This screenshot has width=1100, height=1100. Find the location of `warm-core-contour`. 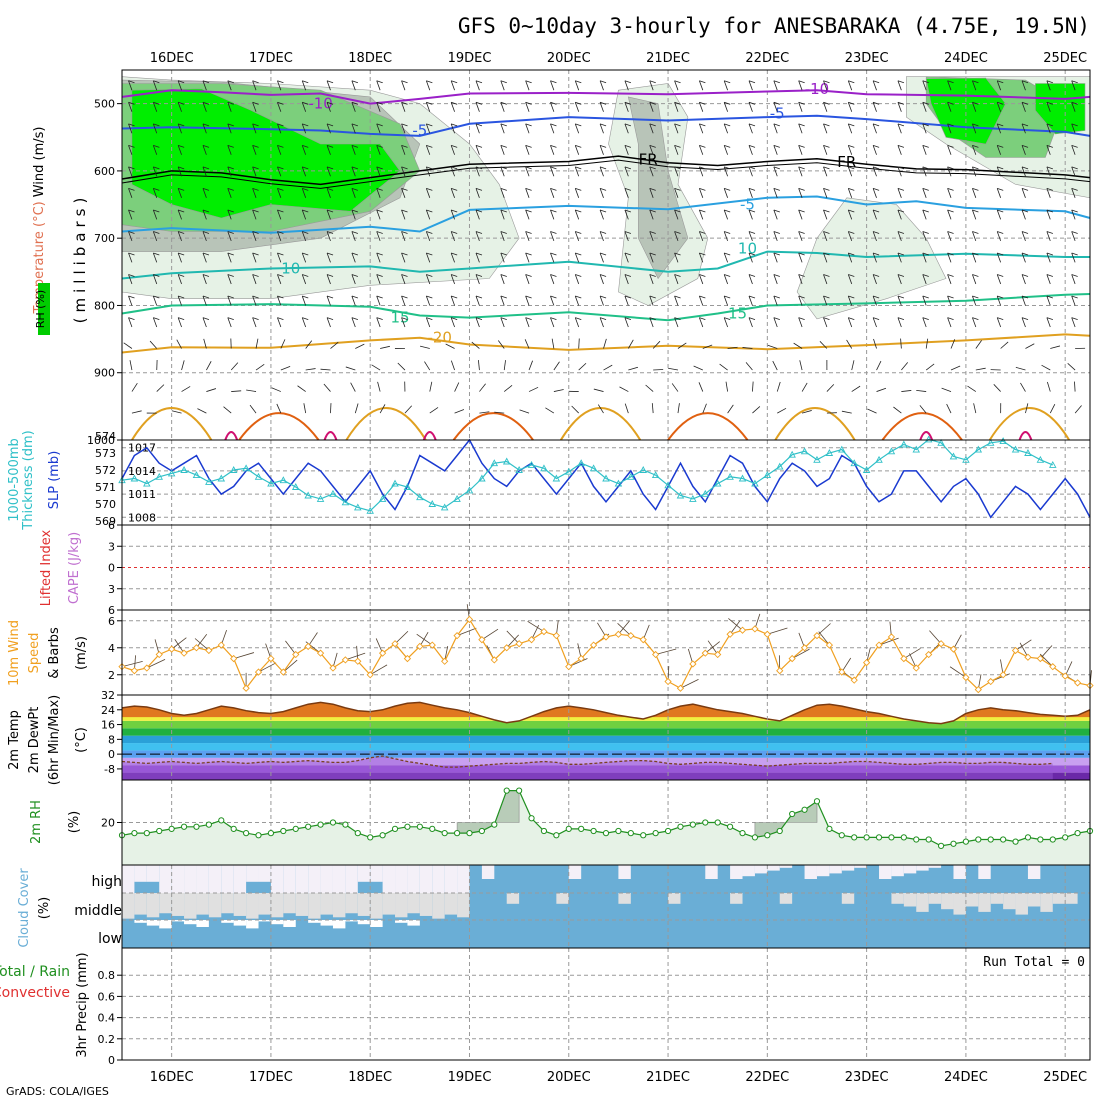

warm-core-contour is located at coordinates (330, 436).